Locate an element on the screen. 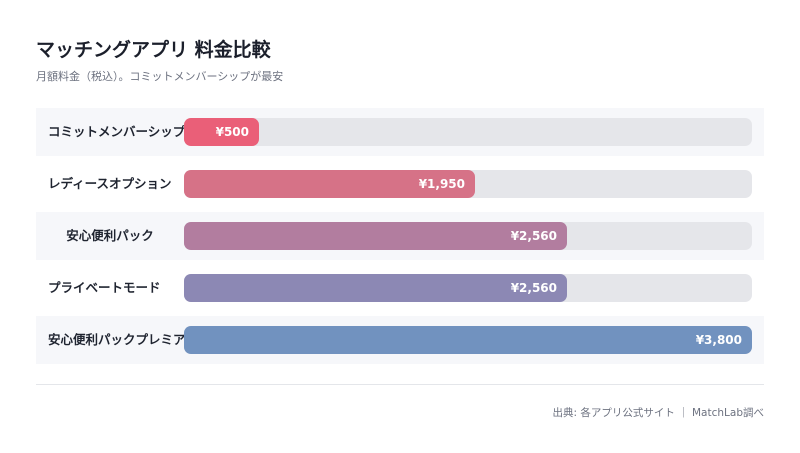 Image resolution: width=800 pixels, height=453 pixels. bar-track: ¥3,800 is located at coordinates (468, 340).